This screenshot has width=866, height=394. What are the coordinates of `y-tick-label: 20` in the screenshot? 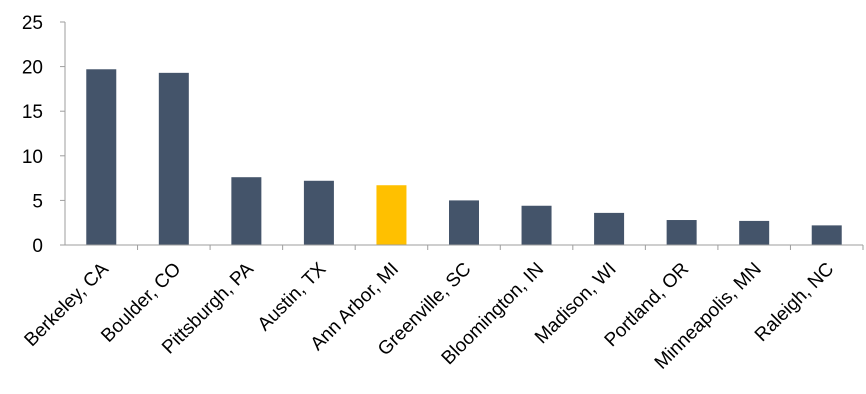 It's located at (32, 68).